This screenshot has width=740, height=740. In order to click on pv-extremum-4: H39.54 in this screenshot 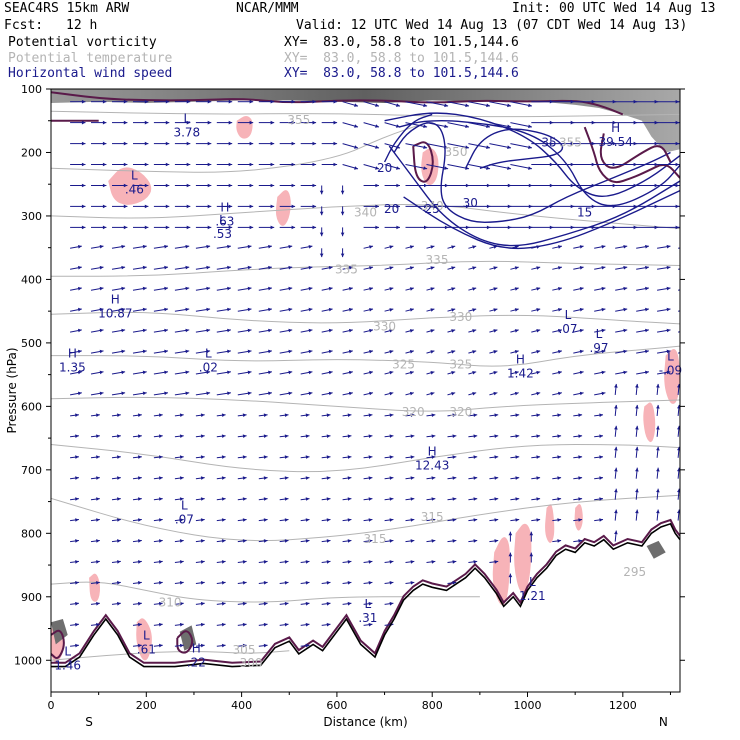, I will do `click(616, 135)`.